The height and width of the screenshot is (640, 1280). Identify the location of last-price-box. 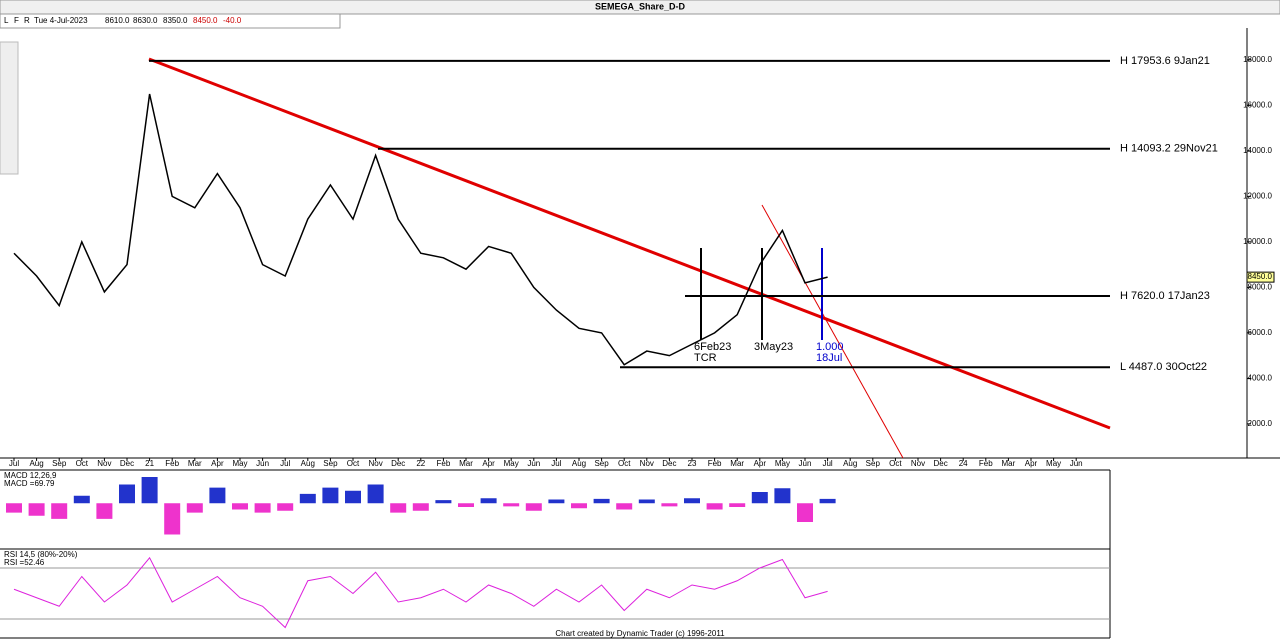
(1260, 277).